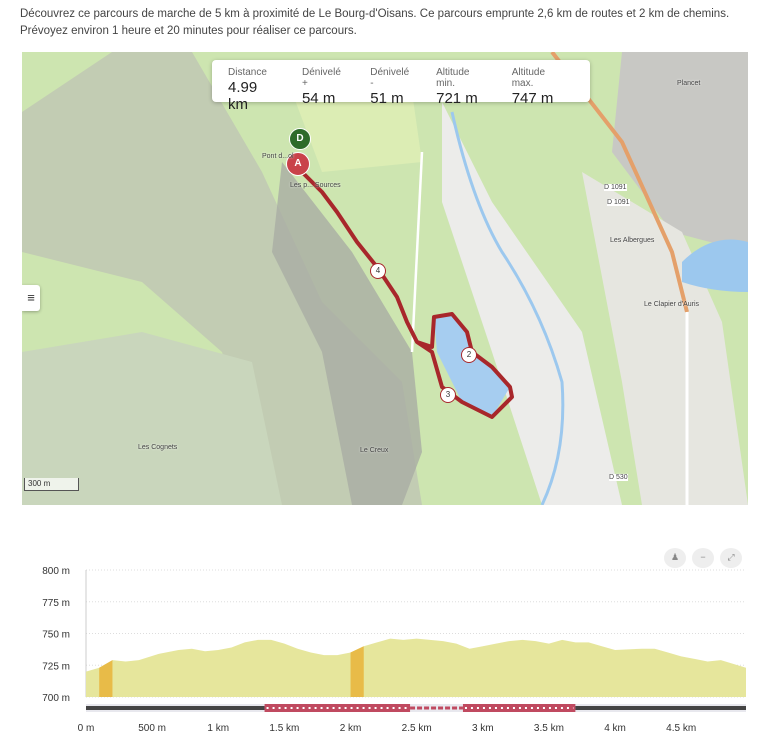 The height and width of the screenshot is (755, 771). What do you see at coordinates (158, 447) in the screenshot?
I see `place-label: Les Cognets` at bounding box center [158, 447].